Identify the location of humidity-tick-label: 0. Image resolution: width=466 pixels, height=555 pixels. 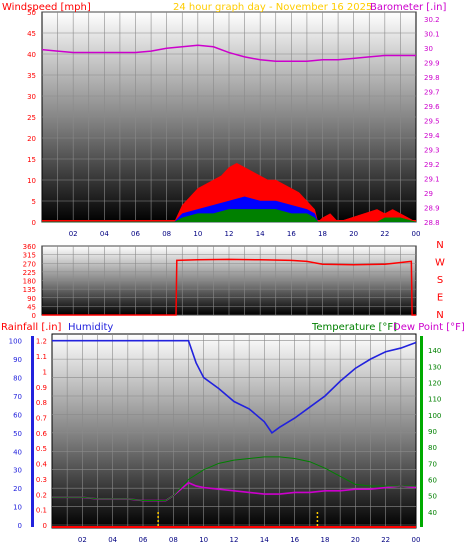
(20, 526).